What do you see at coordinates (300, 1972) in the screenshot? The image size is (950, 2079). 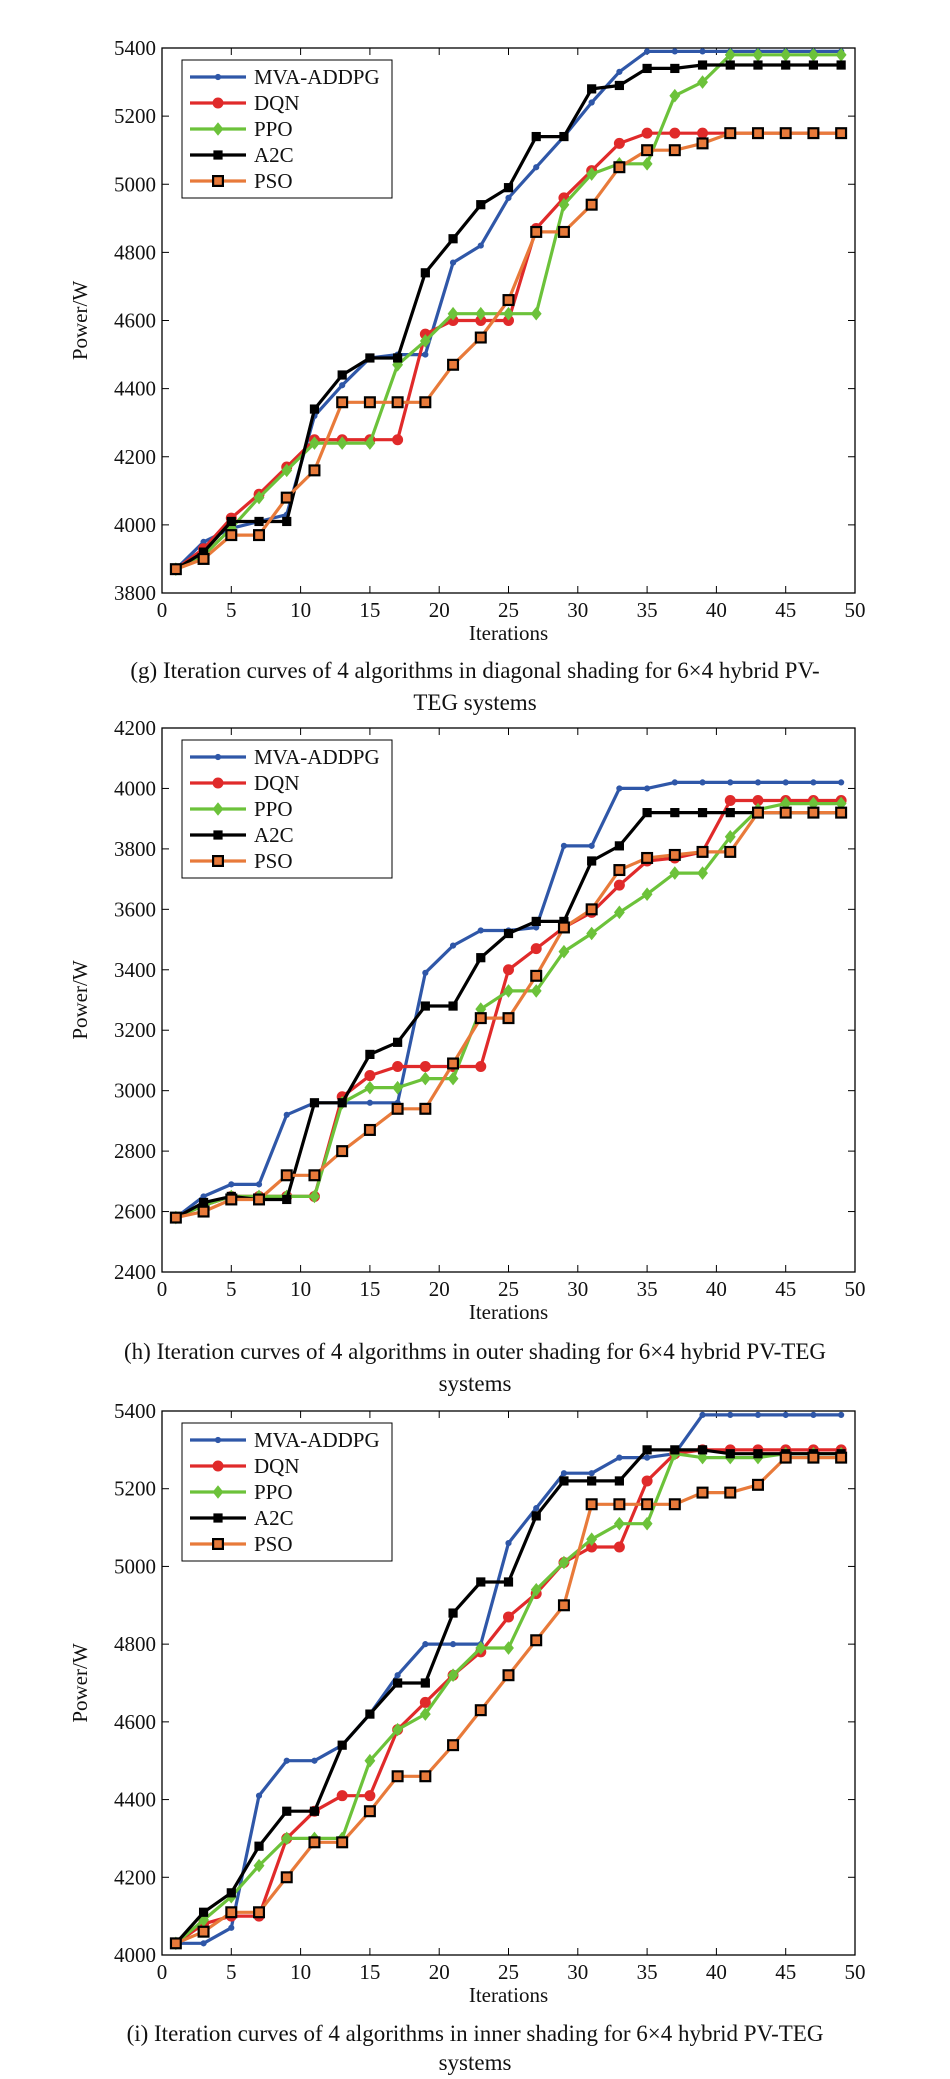 I see `x-tick-label: 10` at bounding box center [300, 1972].